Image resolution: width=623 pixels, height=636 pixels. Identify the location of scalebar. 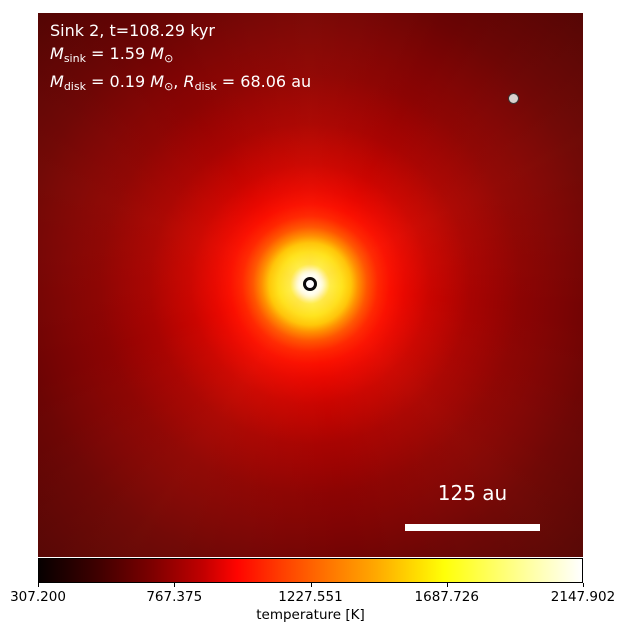
(472, 527).